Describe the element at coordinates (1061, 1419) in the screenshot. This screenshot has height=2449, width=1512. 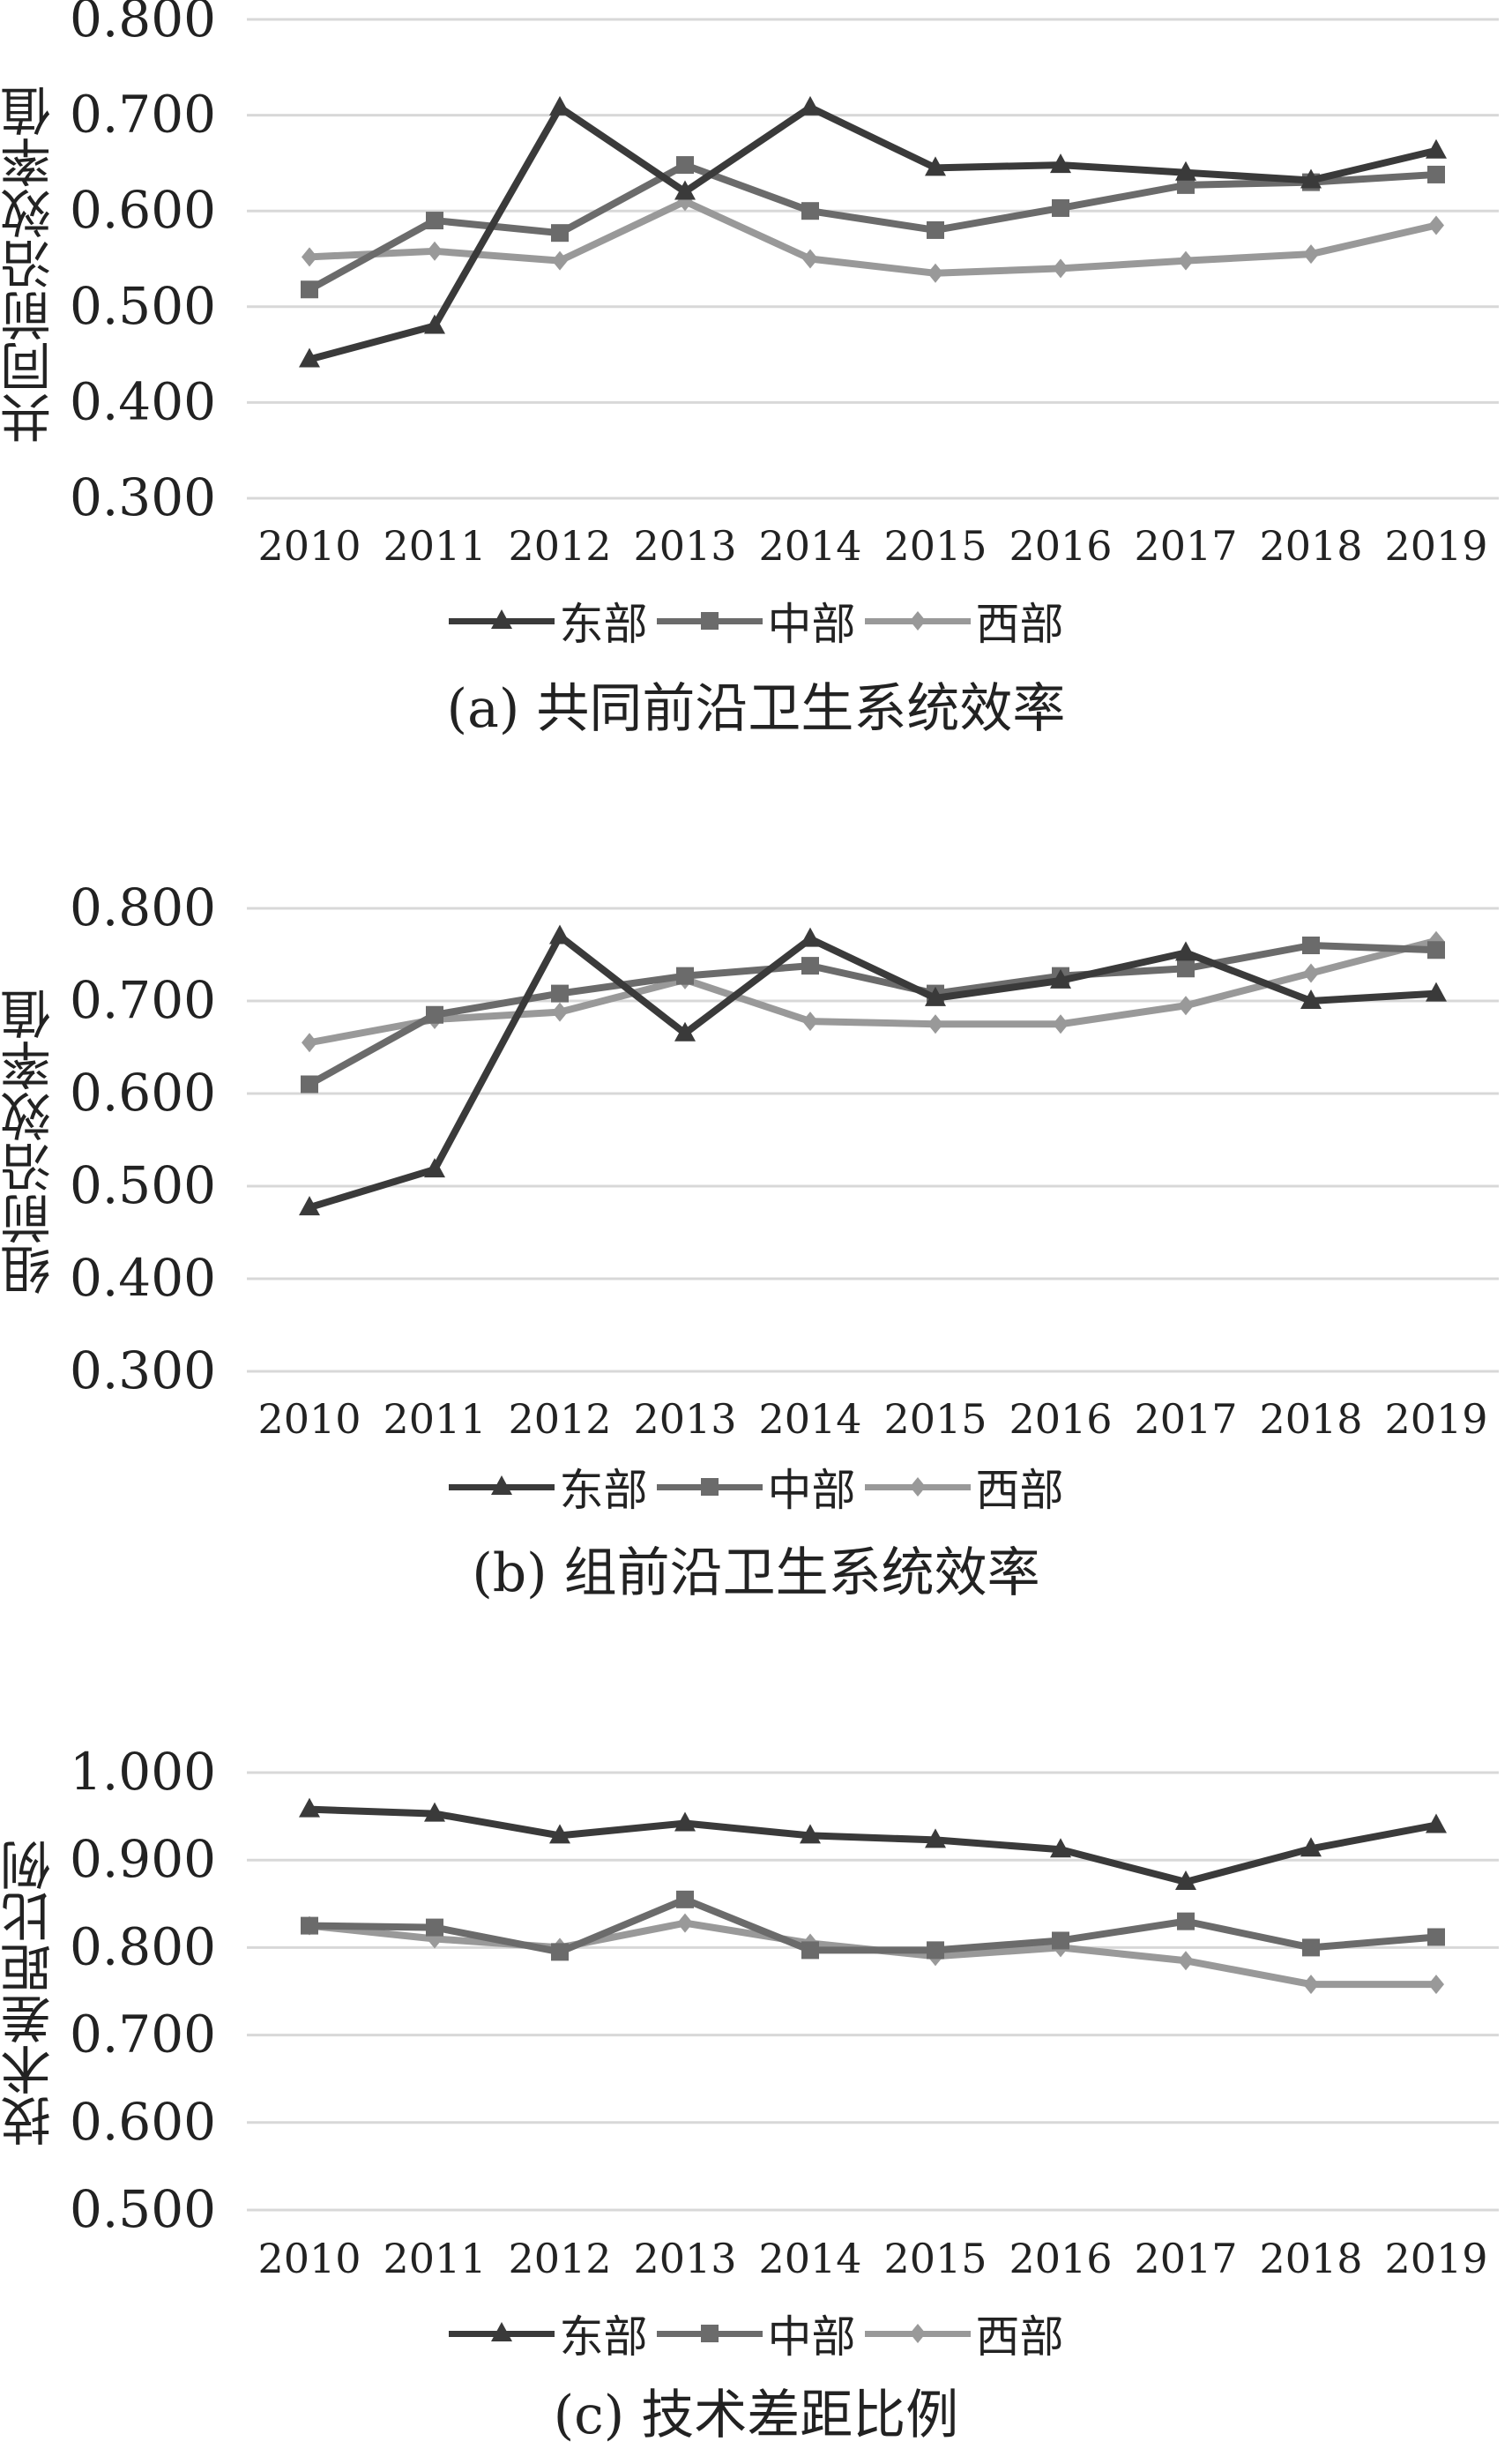
I see `x-tick-label: 2016` at that location.